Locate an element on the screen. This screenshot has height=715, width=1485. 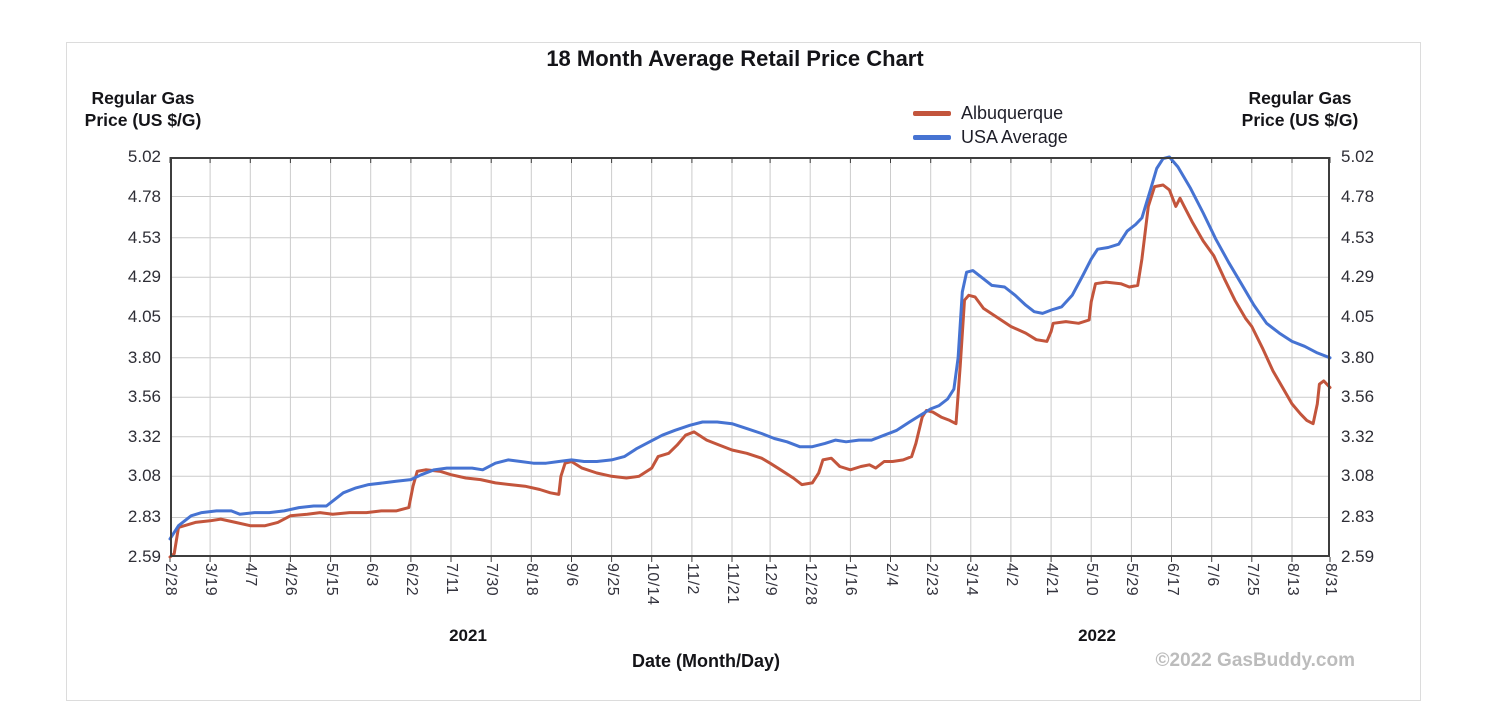
x-axis-tick-label: 5/29 is located at coordinates (1132, 580).